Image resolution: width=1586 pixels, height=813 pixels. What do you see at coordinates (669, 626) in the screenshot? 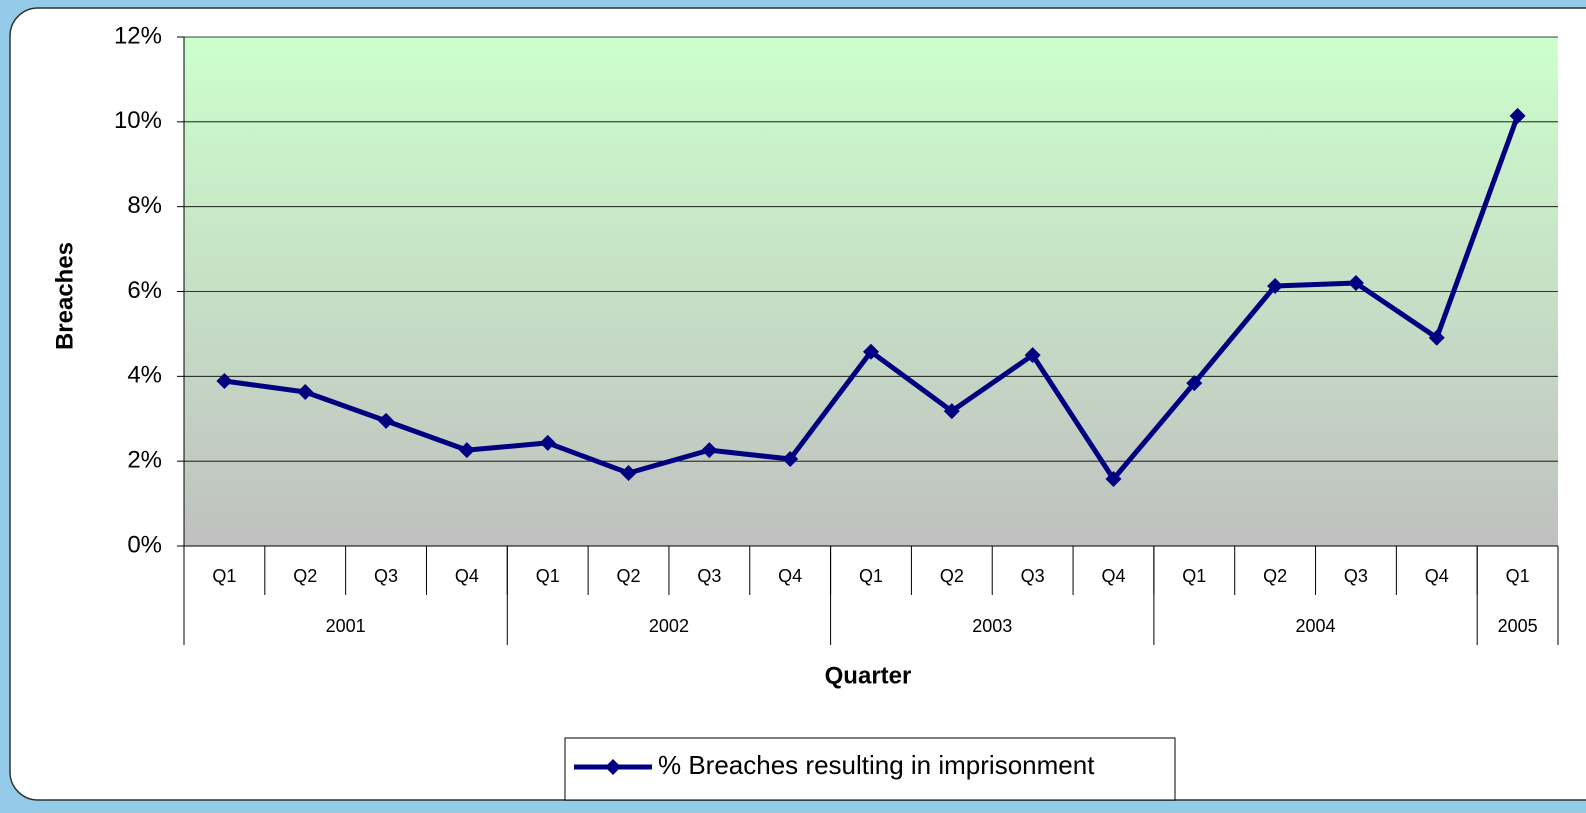
I see `group-label: 2002` at bounding box center [669, 626].